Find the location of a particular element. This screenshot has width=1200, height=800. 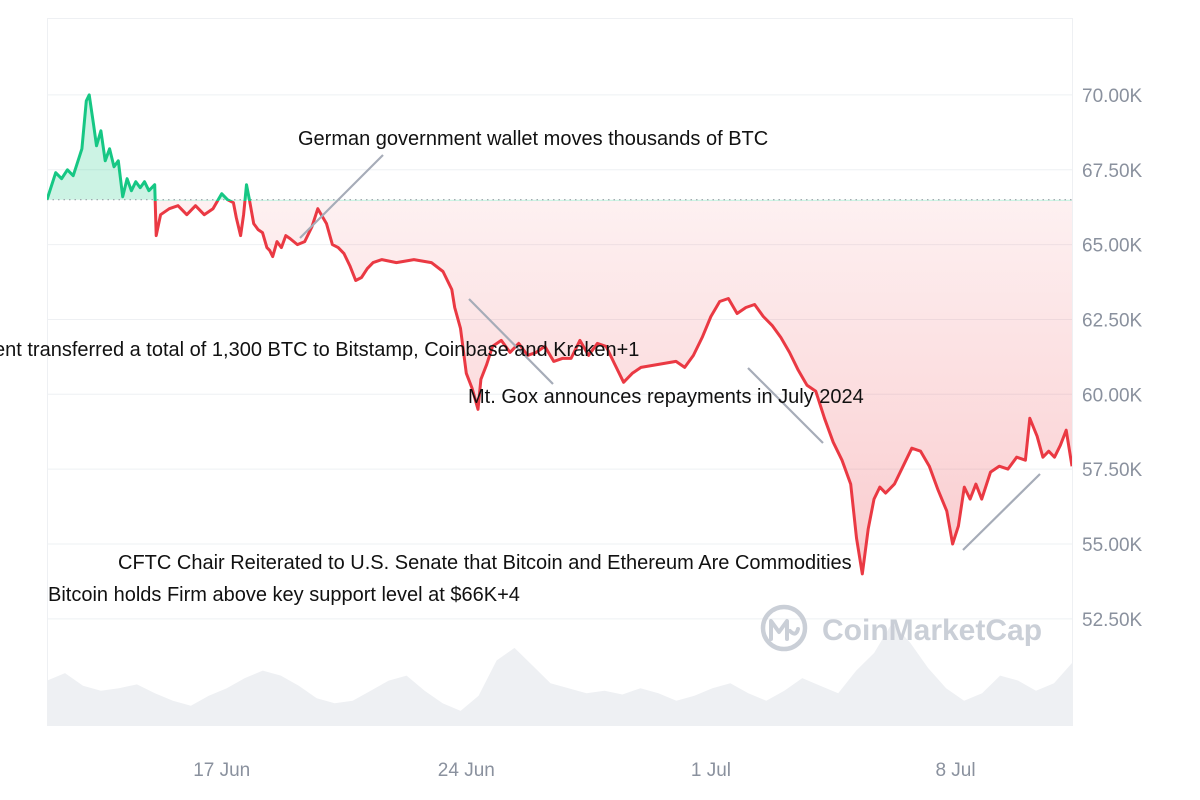

volume-area is located at coordinates (559, 674).